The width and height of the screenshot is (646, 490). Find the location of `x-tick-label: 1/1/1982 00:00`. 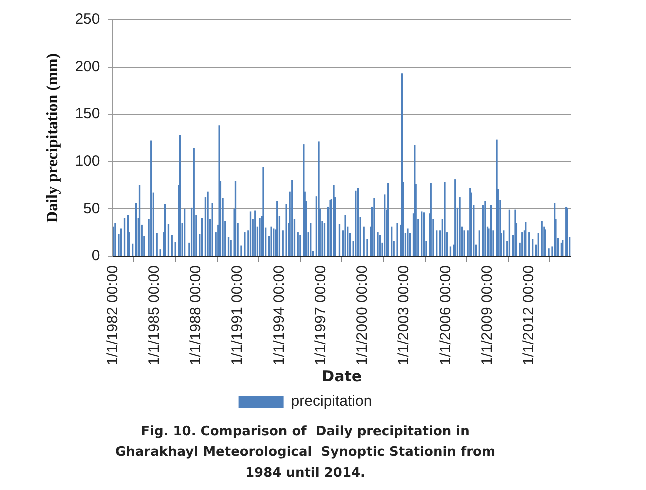

x-tick-label: 1/1/1982 00:00 is located at coordinates (113, 316).